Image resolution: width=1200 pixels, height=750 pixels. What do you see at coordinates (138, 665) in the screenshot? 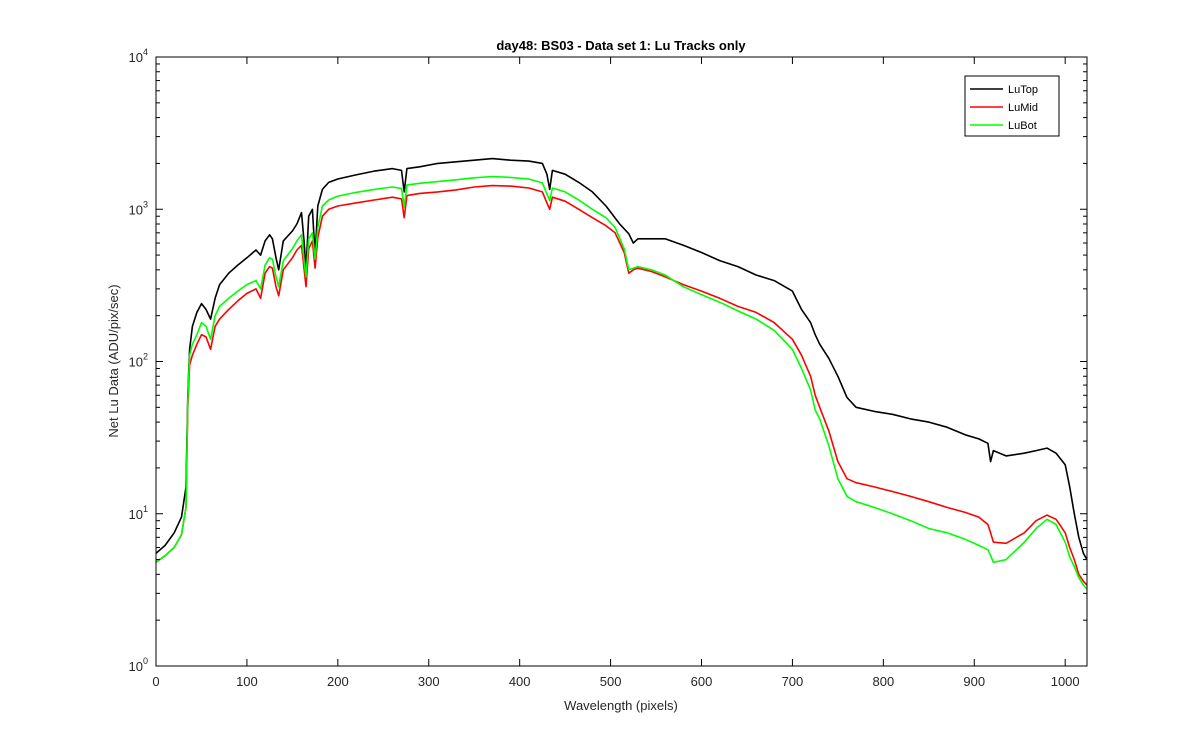
I see `y-tick-label: 10⁰` at bounding box center [138, 665].